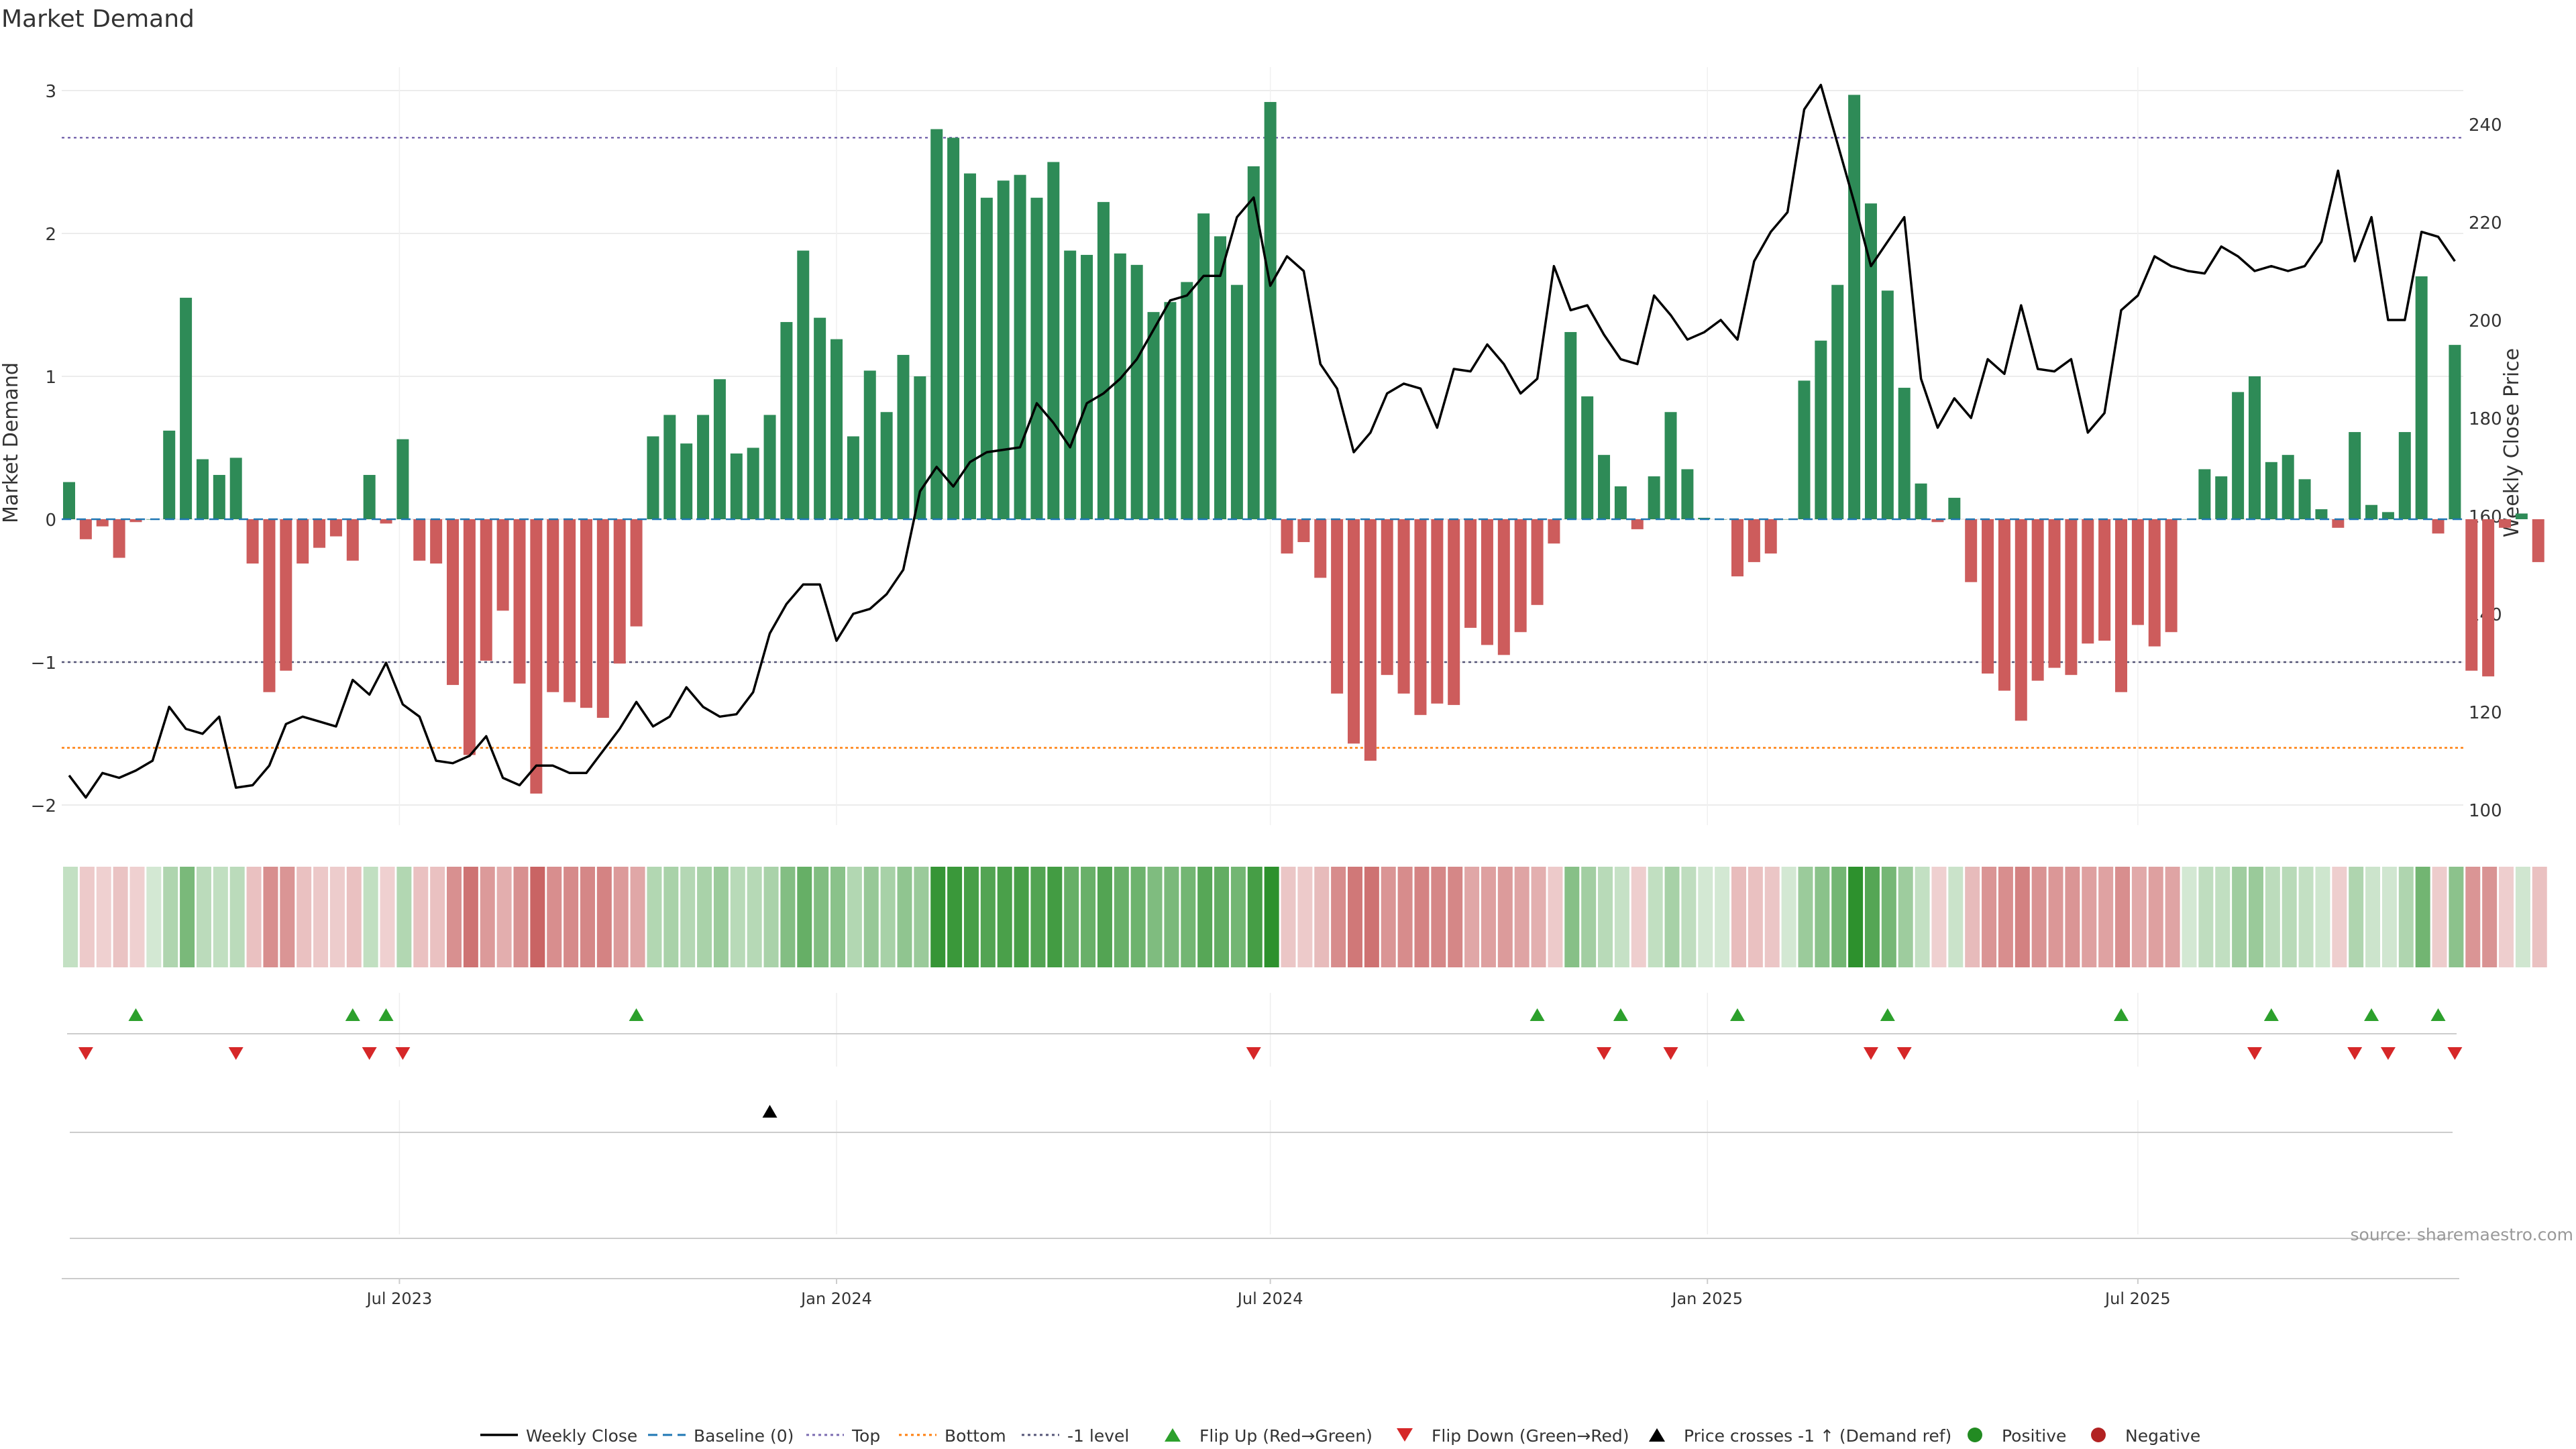 This screenshot has height=1449, width=2576. Describe the element at coordinates (1260, 1293) in the screenshot. I see `x-axis: Jul 2023 Jan 2024 Jul 2024 Jan 2025 Jul 2025` at that location.